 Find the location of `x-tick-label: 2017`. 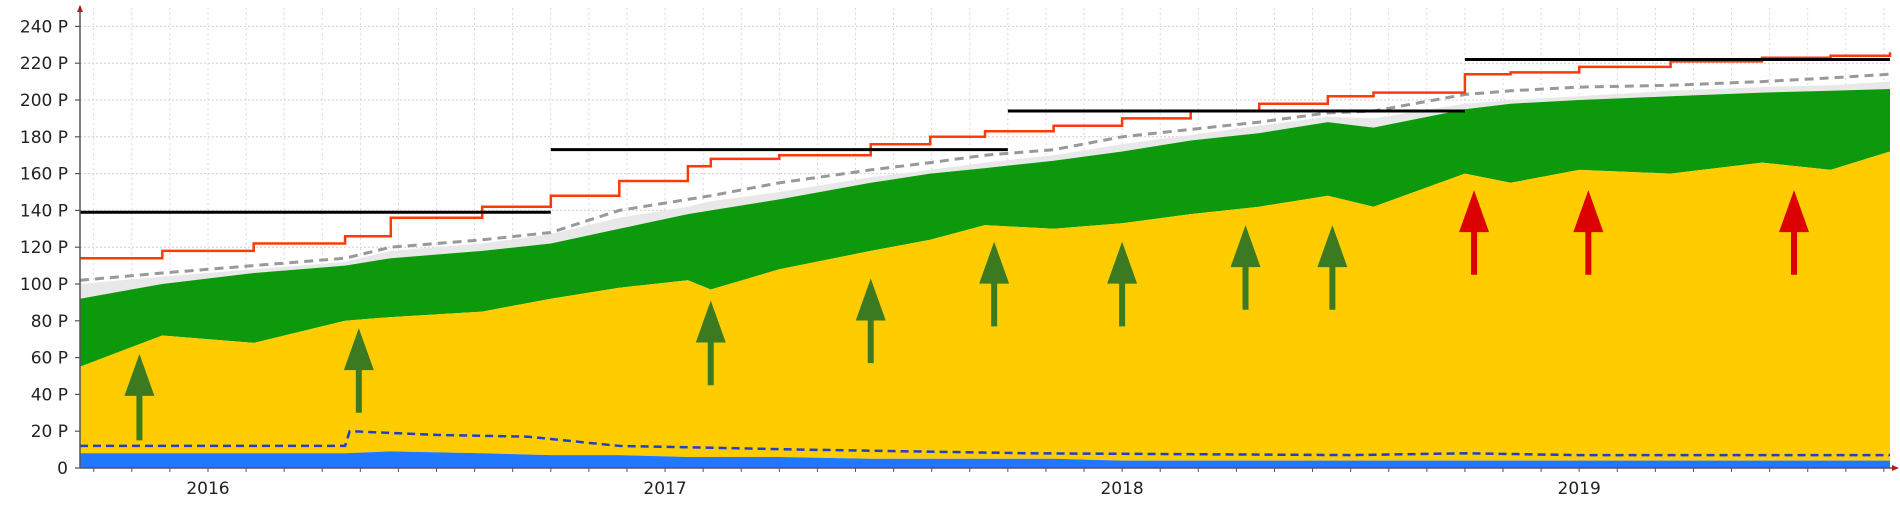

x-tick-label: 2017 is located at coordinates (664, 489).